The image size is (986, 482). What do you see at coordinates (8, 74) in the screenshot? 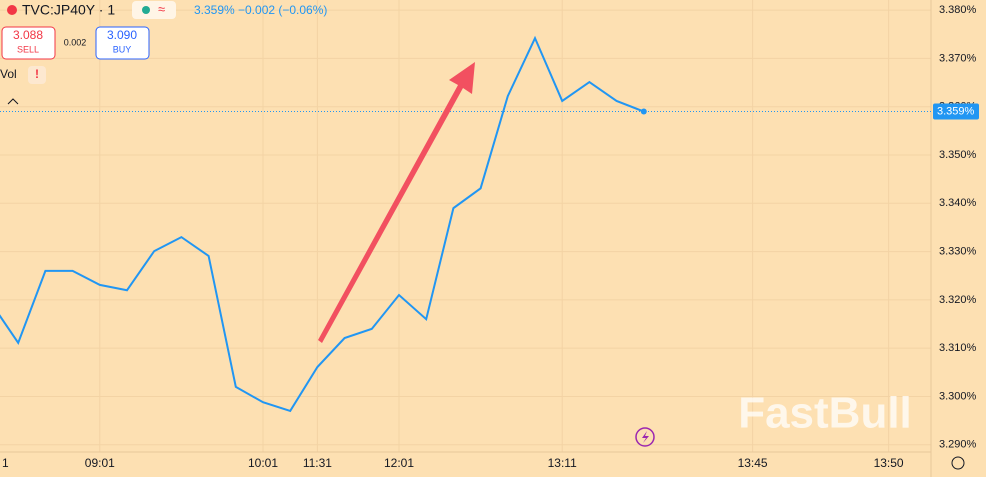
I see `volume-label: Vol` at bounding box center [8, 74].